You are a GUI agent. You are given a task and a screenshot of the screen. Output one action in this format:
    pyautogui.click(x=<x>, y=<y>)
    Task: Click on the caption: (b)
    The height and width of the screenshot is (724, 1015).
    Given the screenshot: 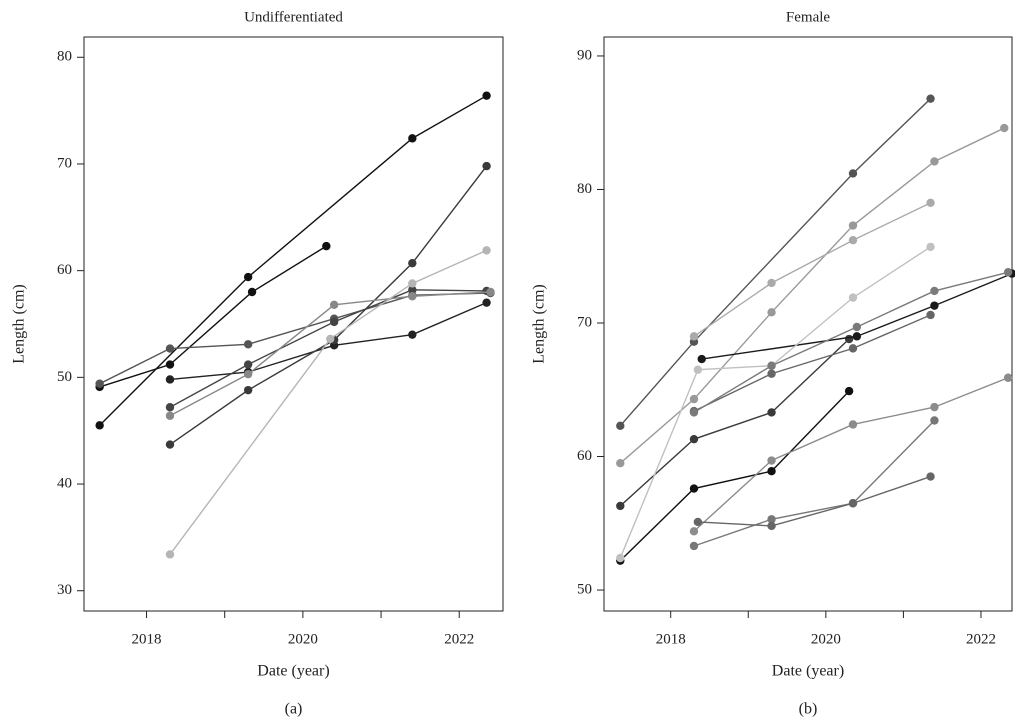 What is the action you would take?
    pyautogui.click(x=808, y=709)
    